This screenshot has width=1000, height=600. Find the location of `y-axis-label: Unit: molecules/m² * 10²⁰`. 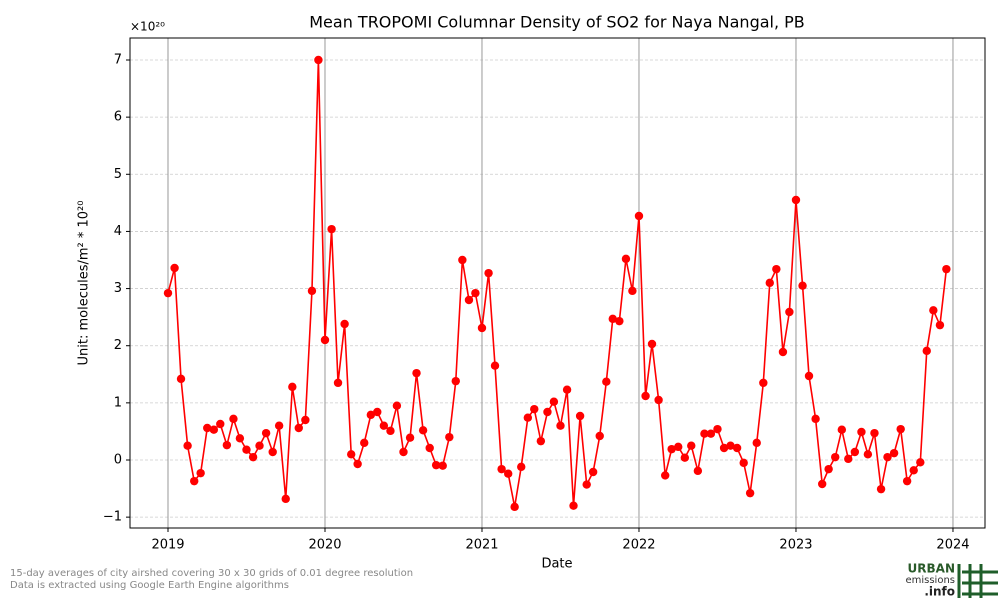

y-axis-label: Unit: molecules/m² * 10²⁰ is located at coordinates (84, 283).